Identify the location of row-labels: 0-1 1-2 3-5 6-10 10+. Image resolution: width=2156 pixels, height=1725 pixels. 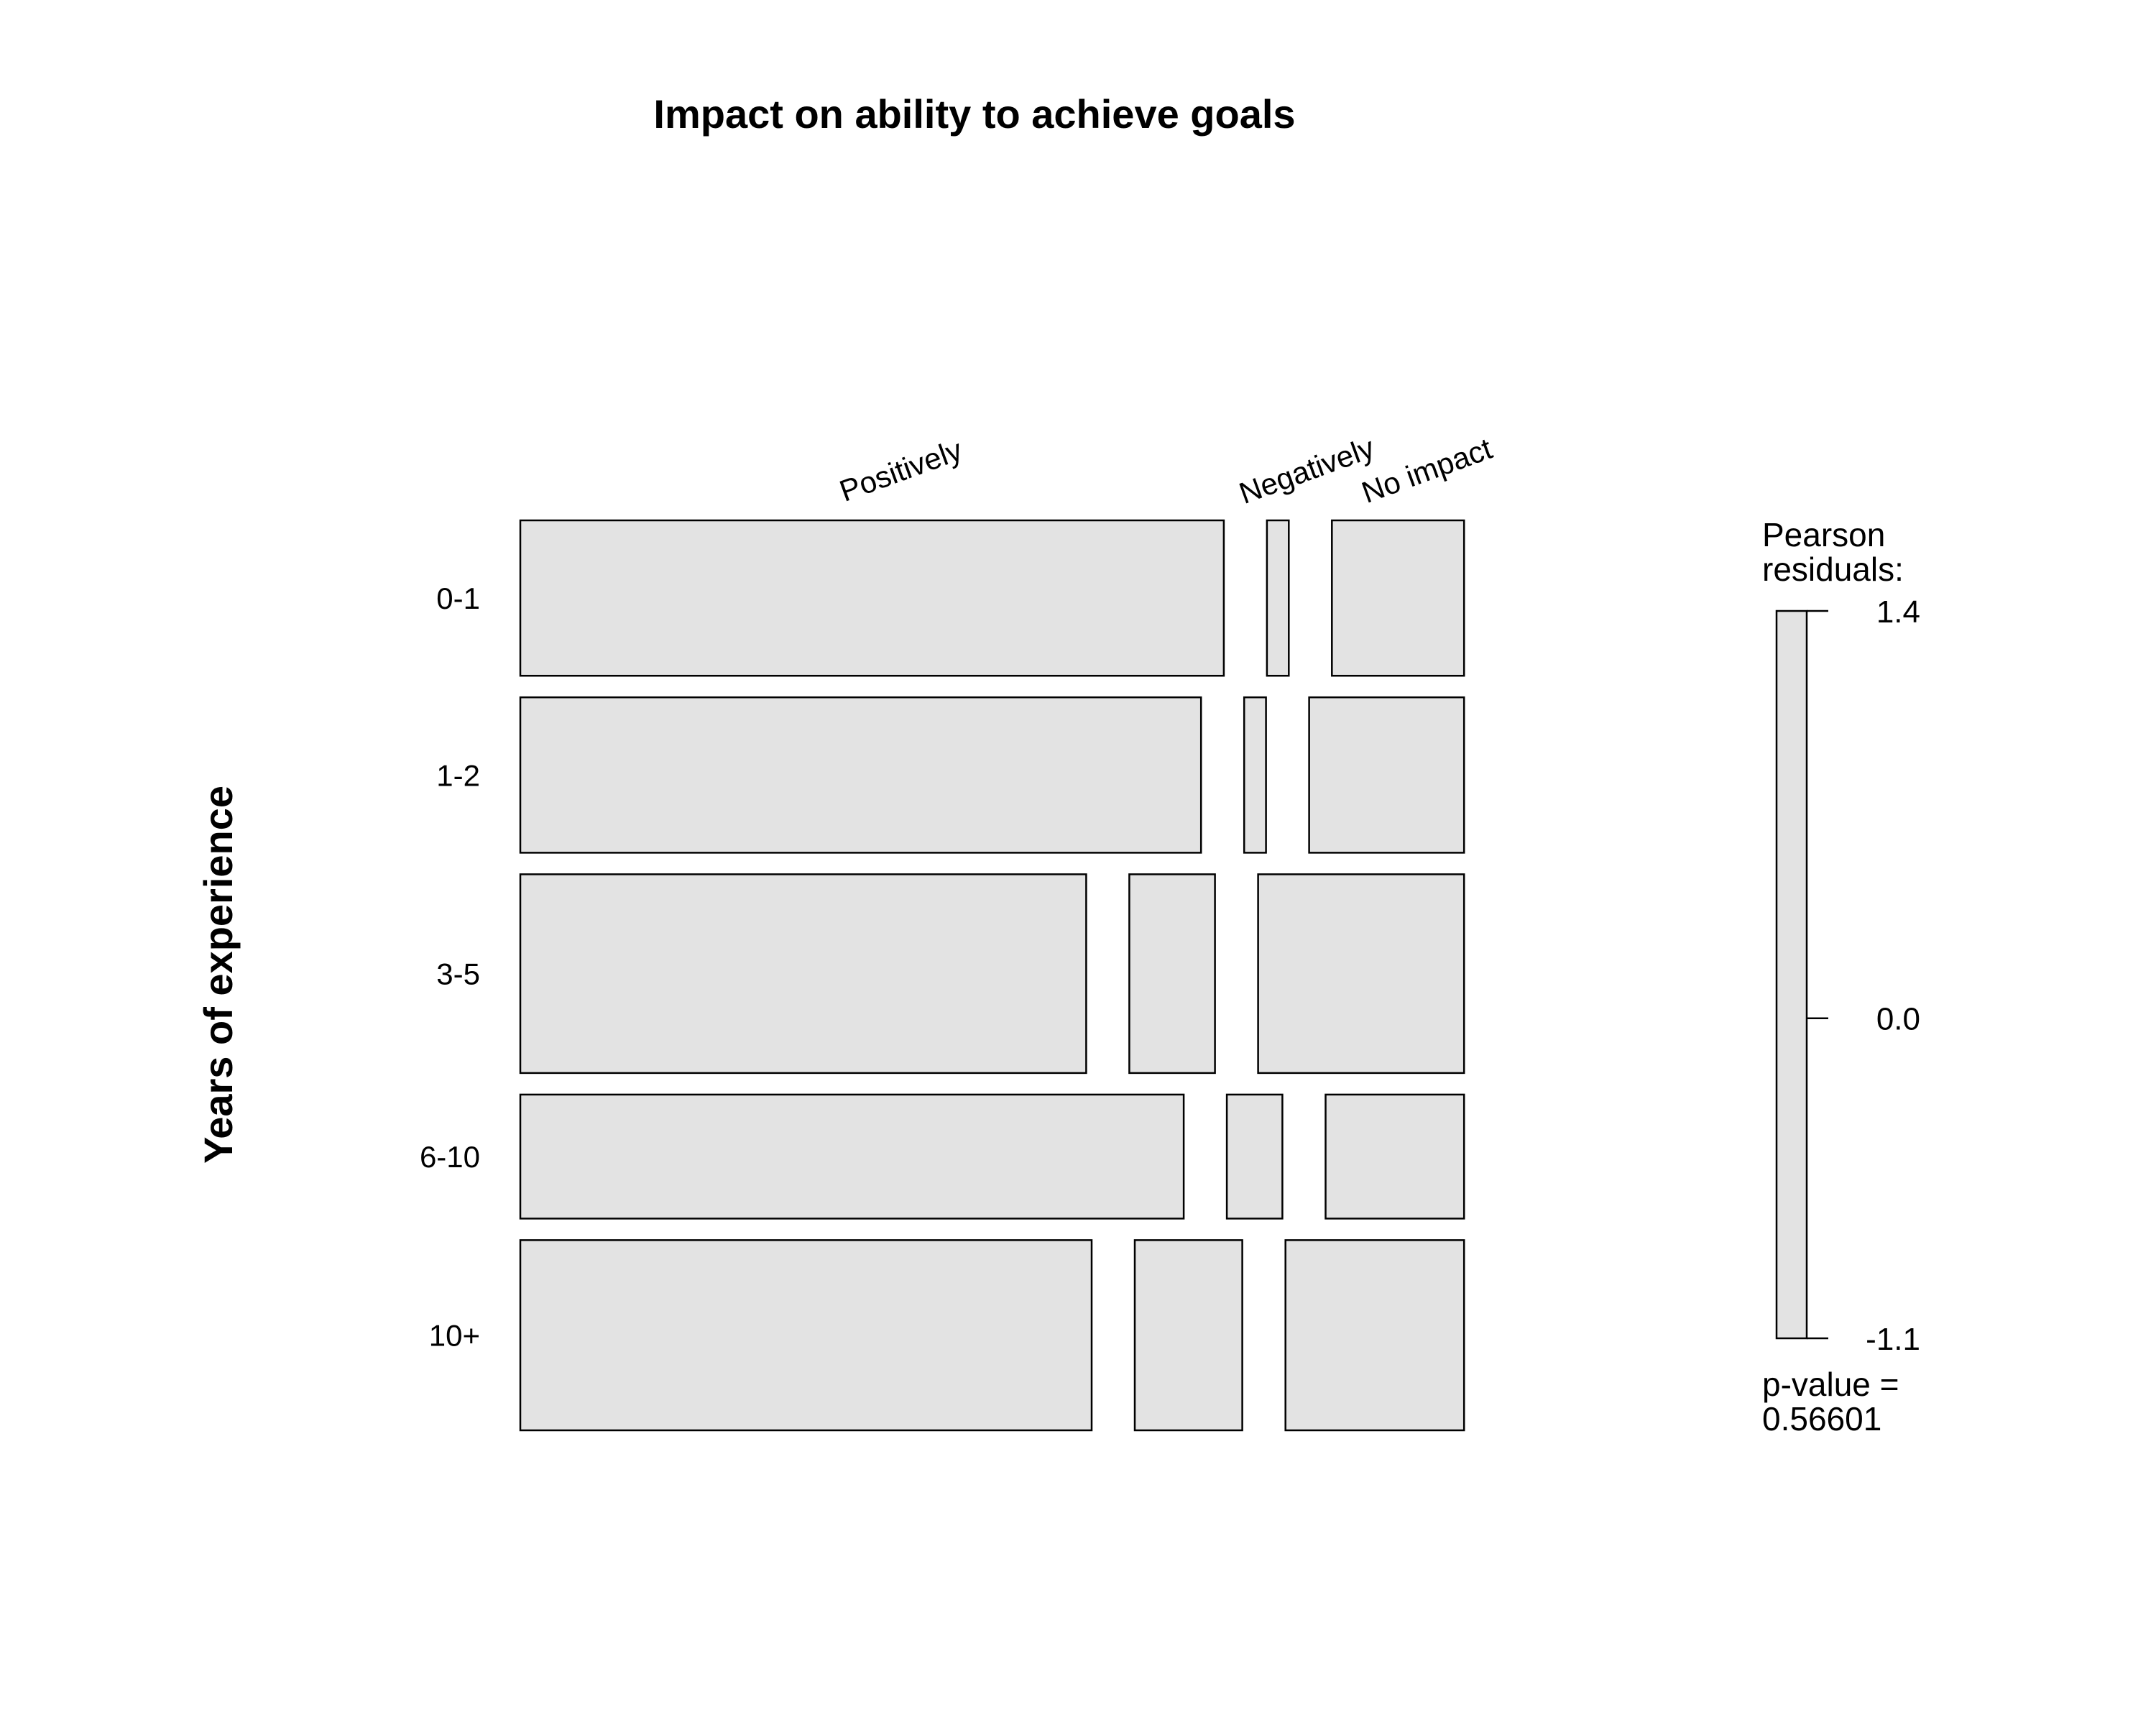
(450, 967).